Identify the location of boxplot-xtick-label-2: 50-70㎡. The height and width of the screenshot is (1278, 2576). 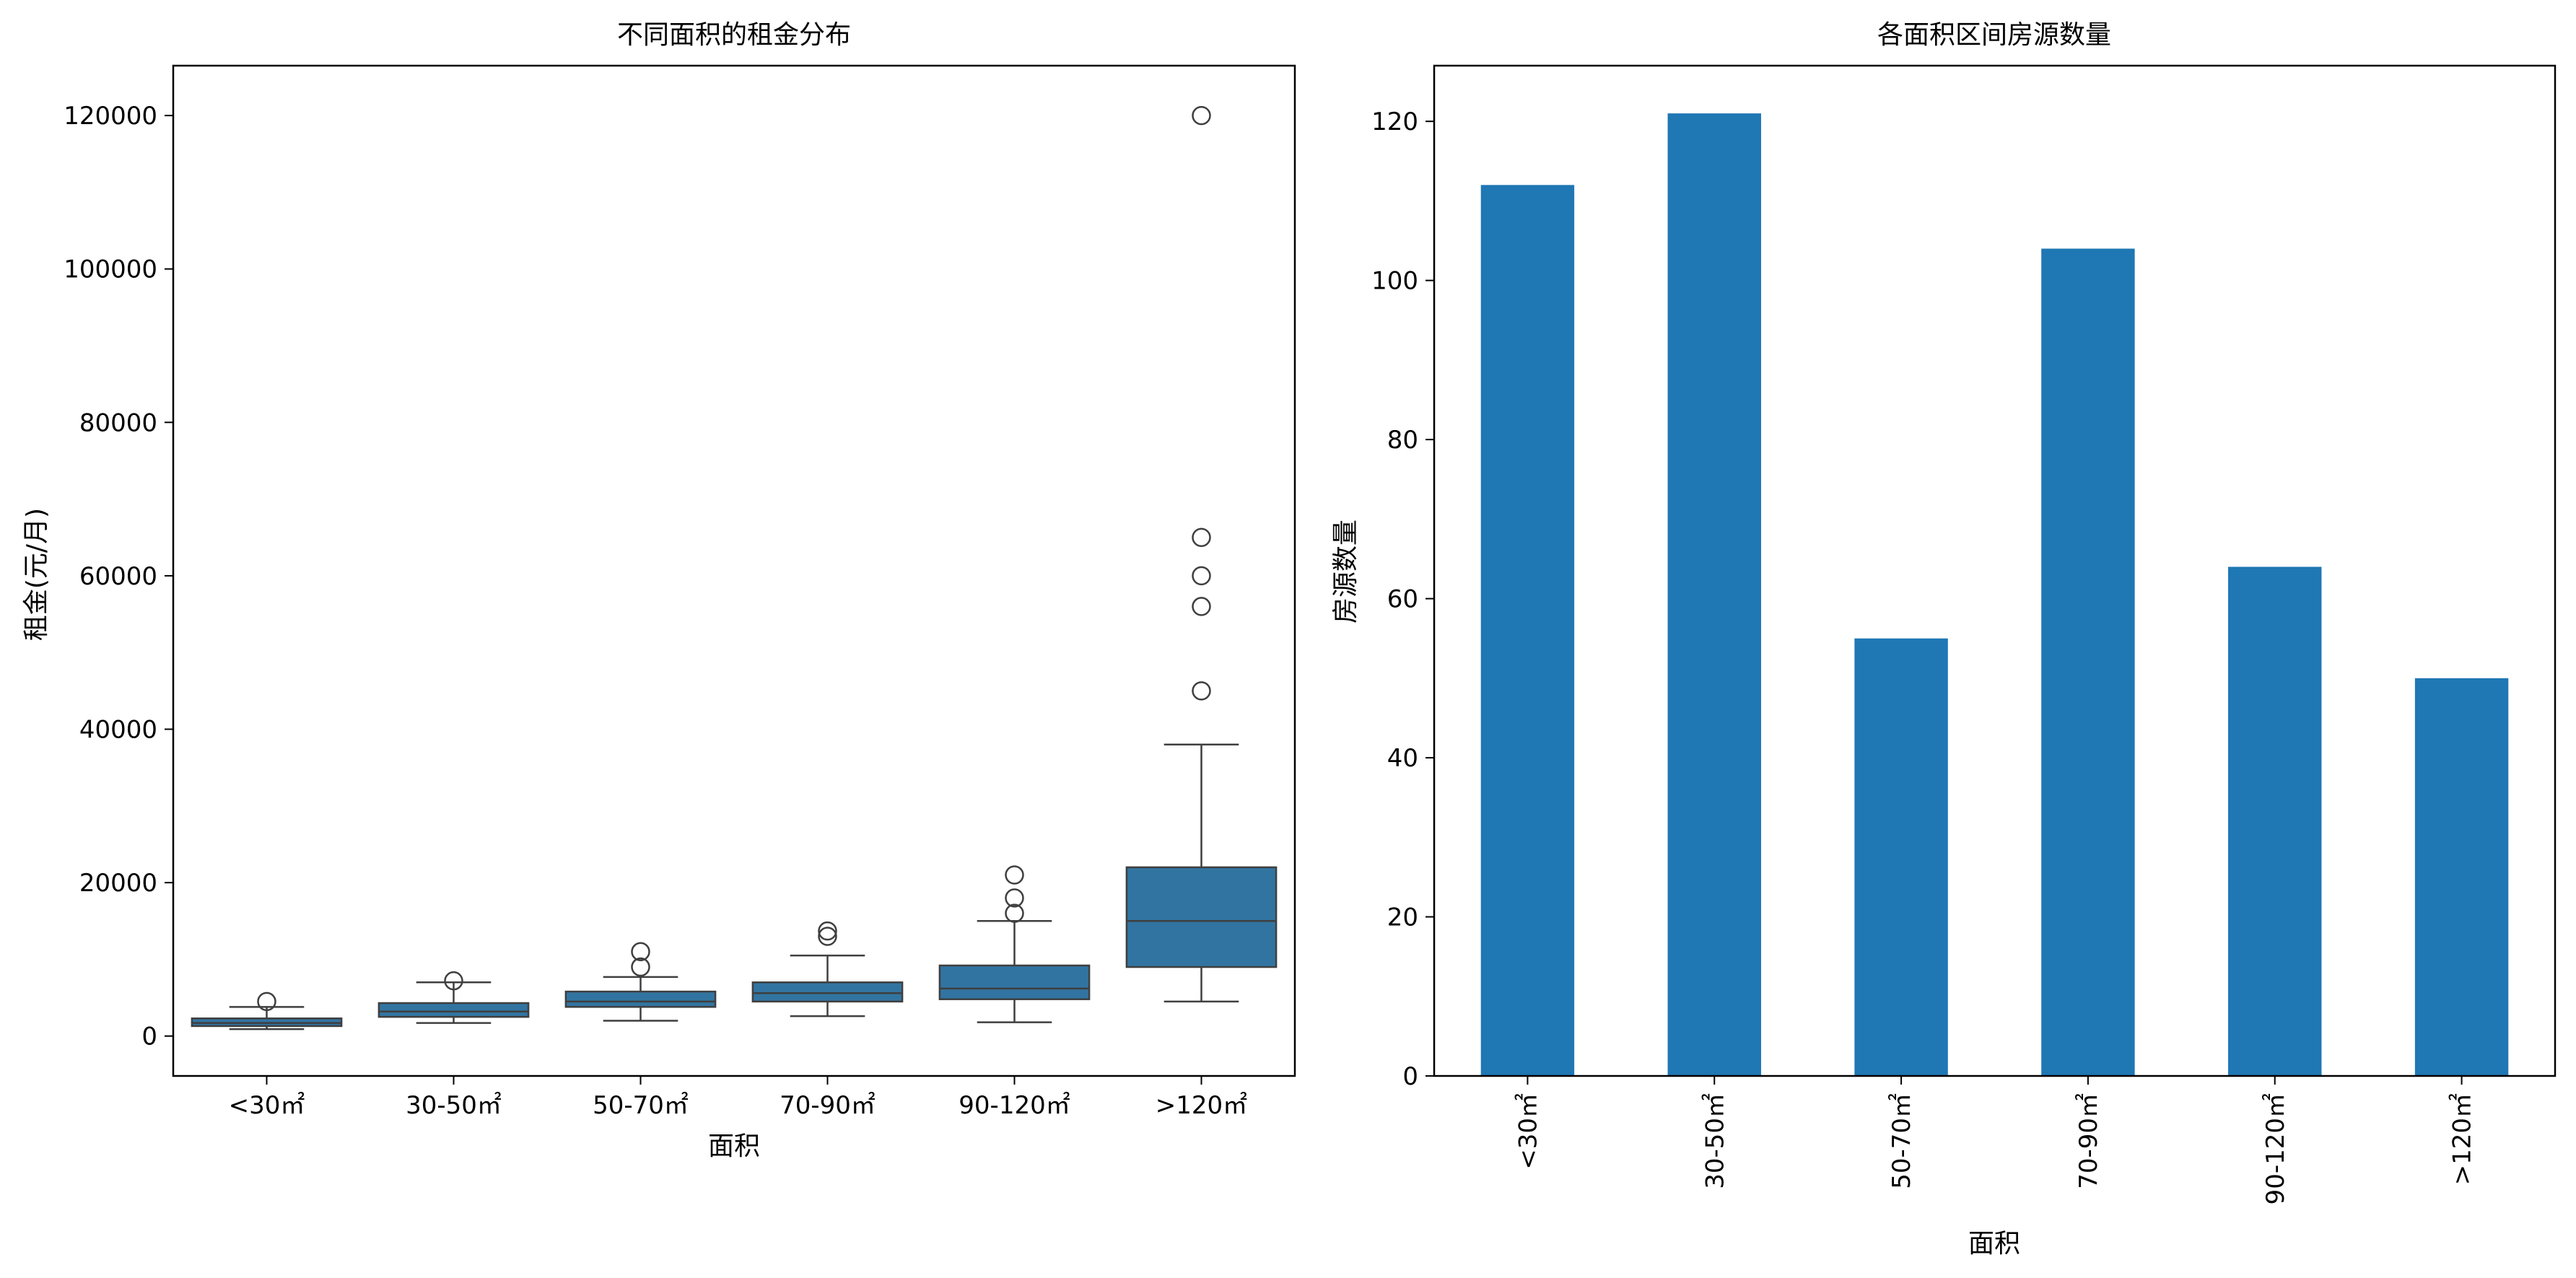
(641, 1105).